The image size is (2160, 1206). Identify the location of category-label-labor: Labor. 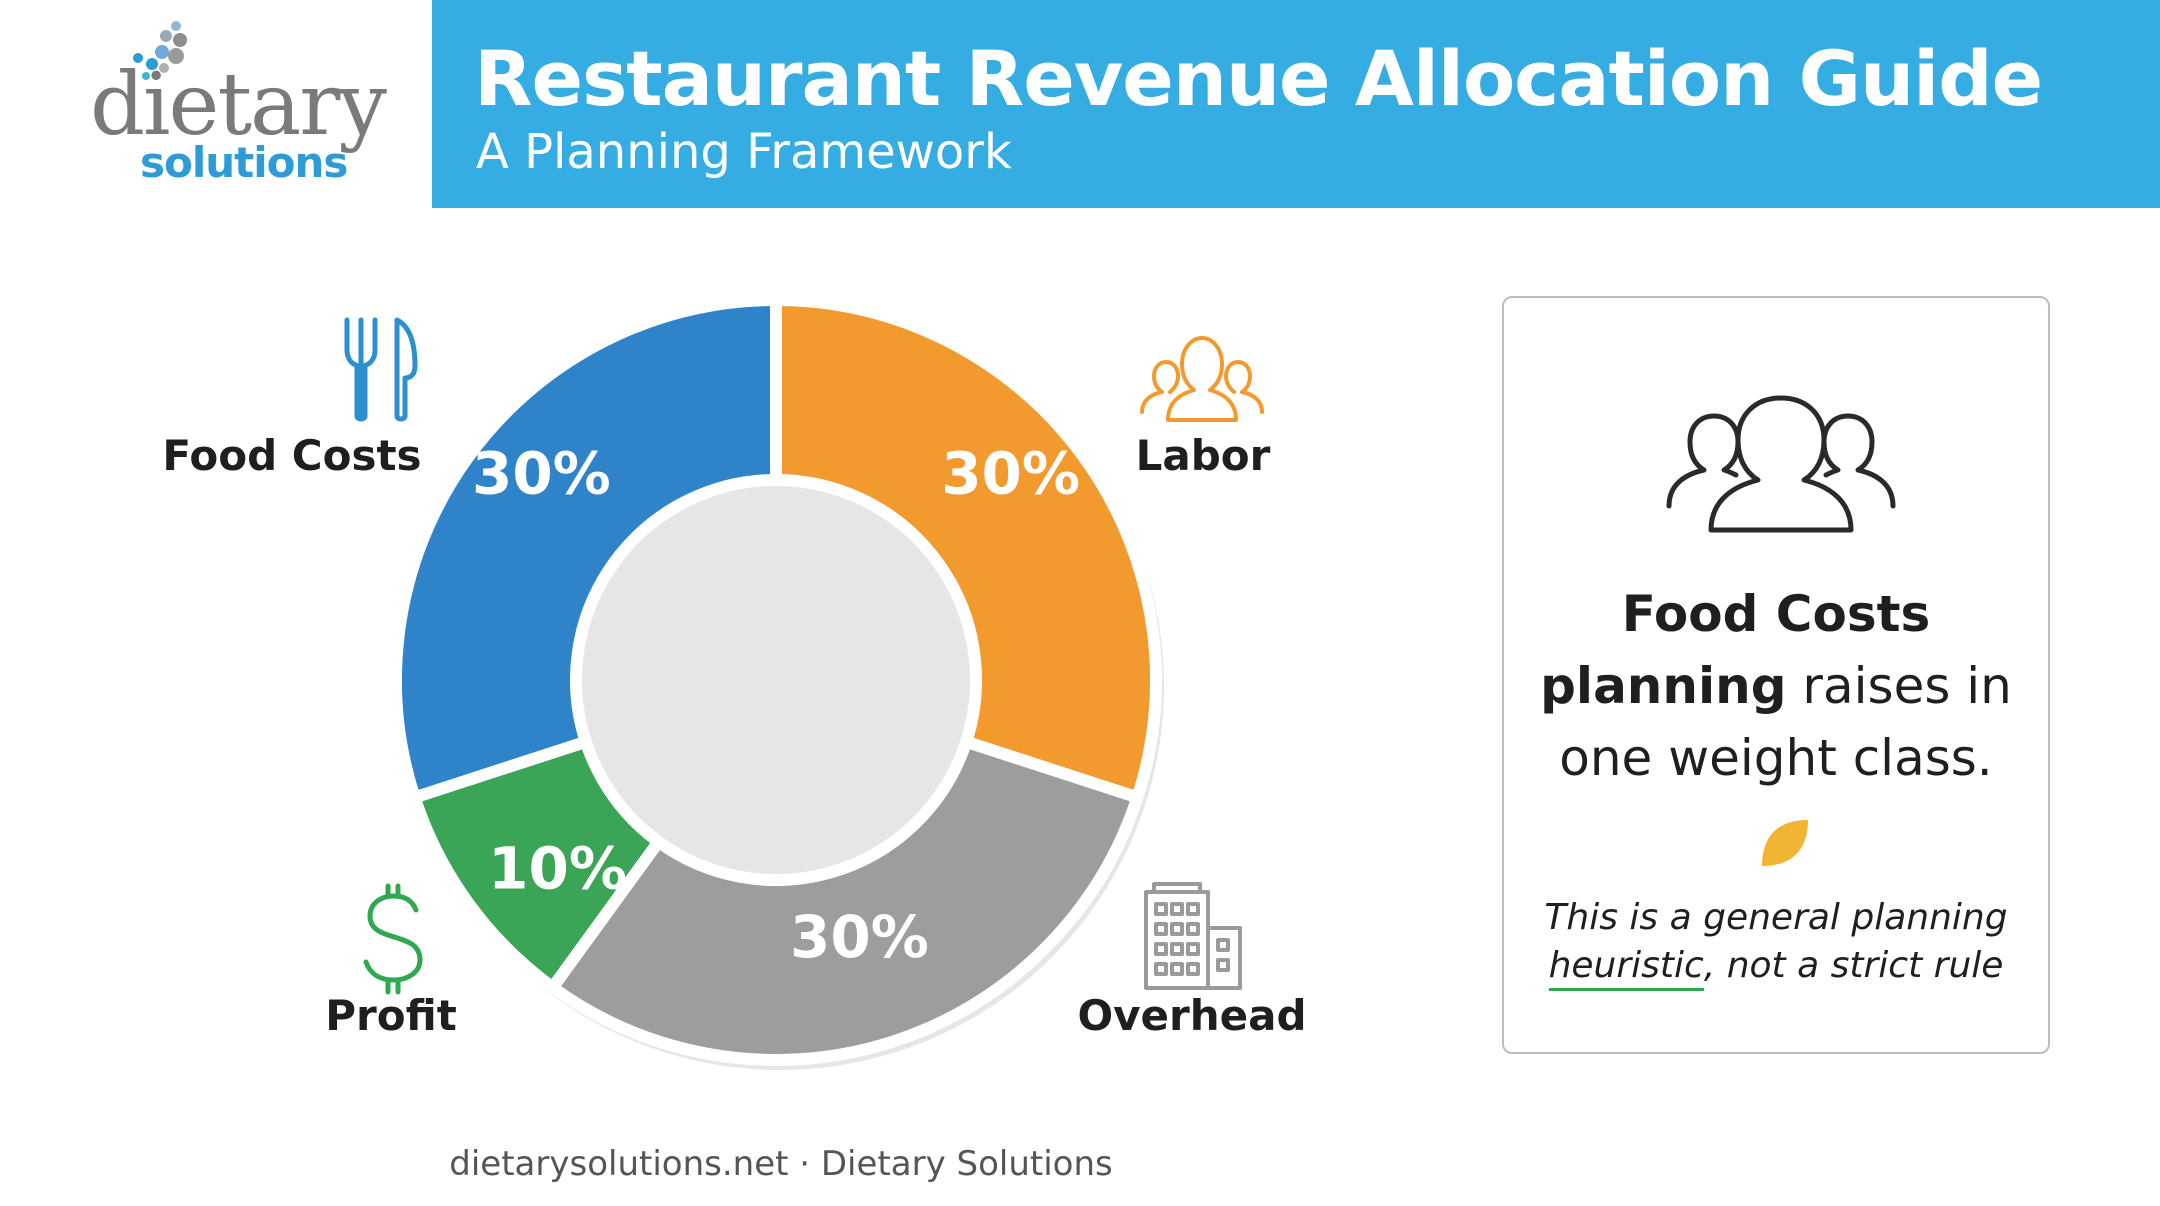
(1203, 455).